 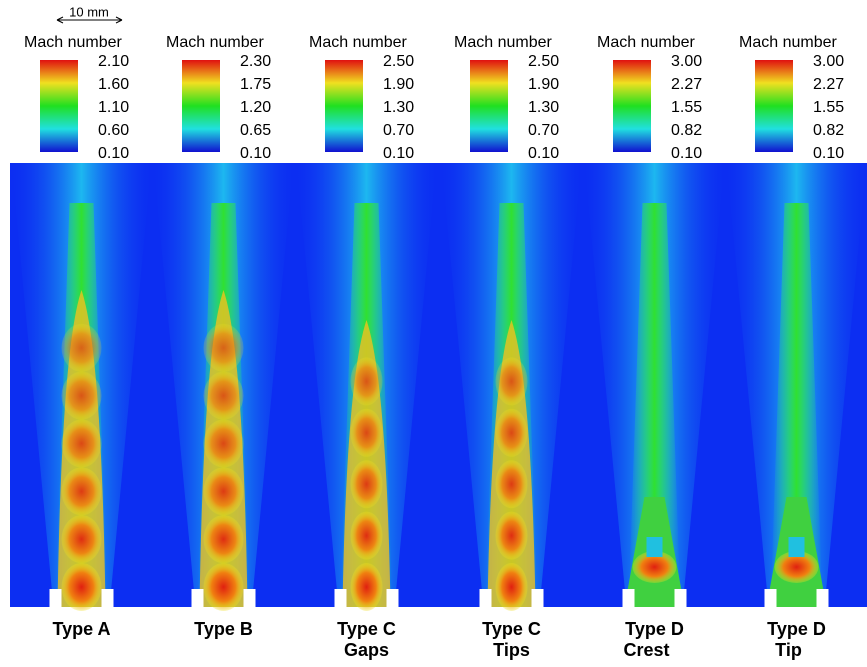 I want to click on colorbar-tick-label: 1.10, so click(x=113, y=107).